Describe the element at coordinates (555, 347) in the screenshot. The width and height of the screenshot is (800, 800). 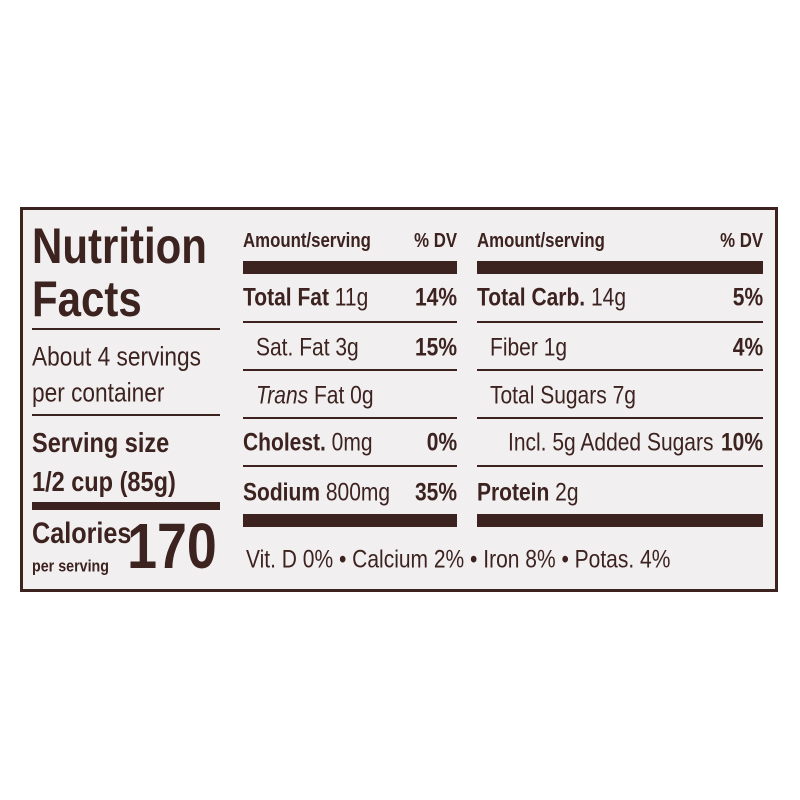
I see `nutrient-amount: 1g` at that location.